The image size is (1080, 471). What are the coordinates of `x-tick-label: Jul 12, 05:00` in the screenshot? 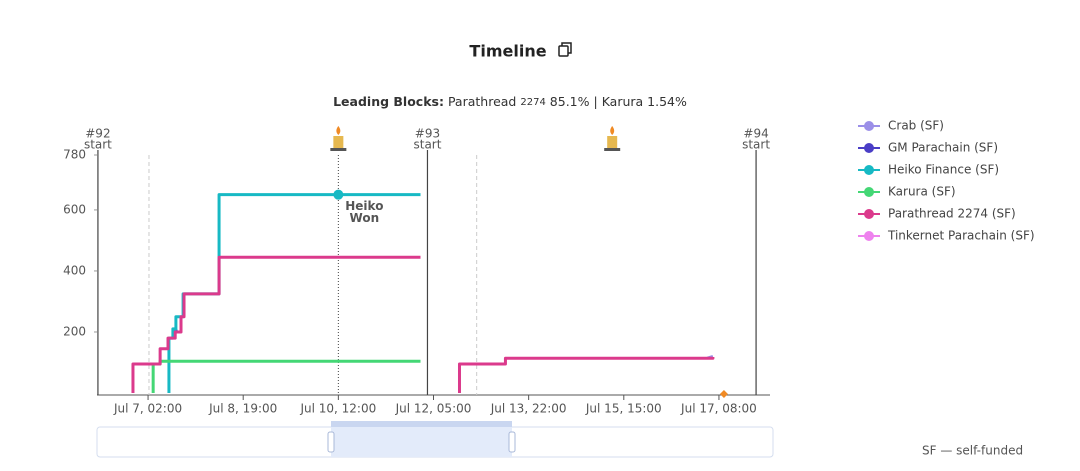 It's located at (433, 409).